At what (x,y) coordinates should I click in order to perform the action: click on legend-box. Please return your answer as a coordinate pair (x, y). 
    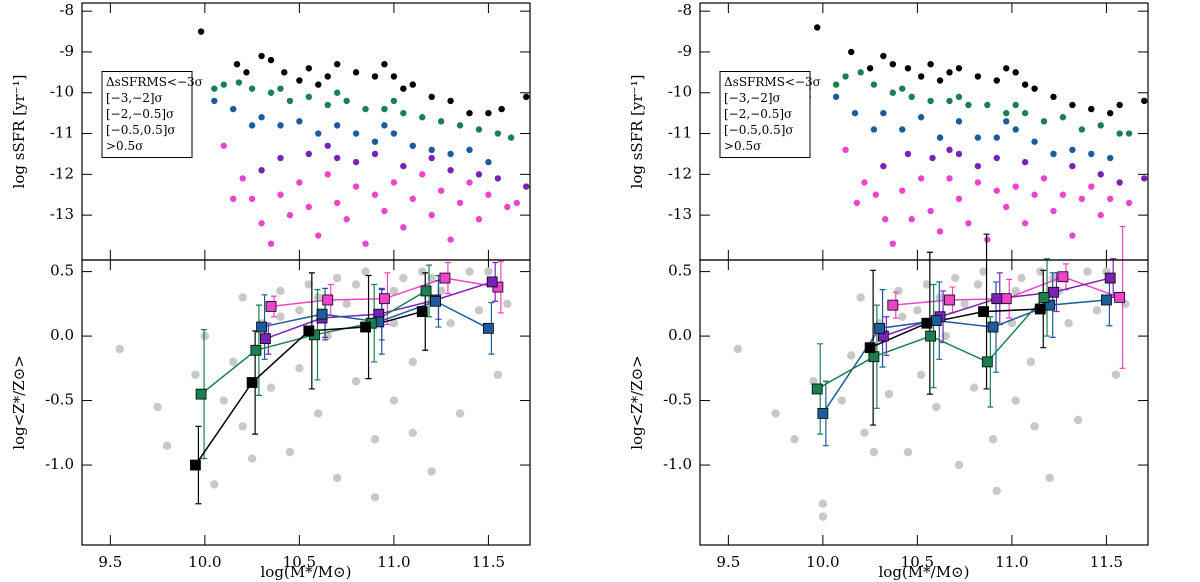
    Looking at the image, I should click on (765, 114).